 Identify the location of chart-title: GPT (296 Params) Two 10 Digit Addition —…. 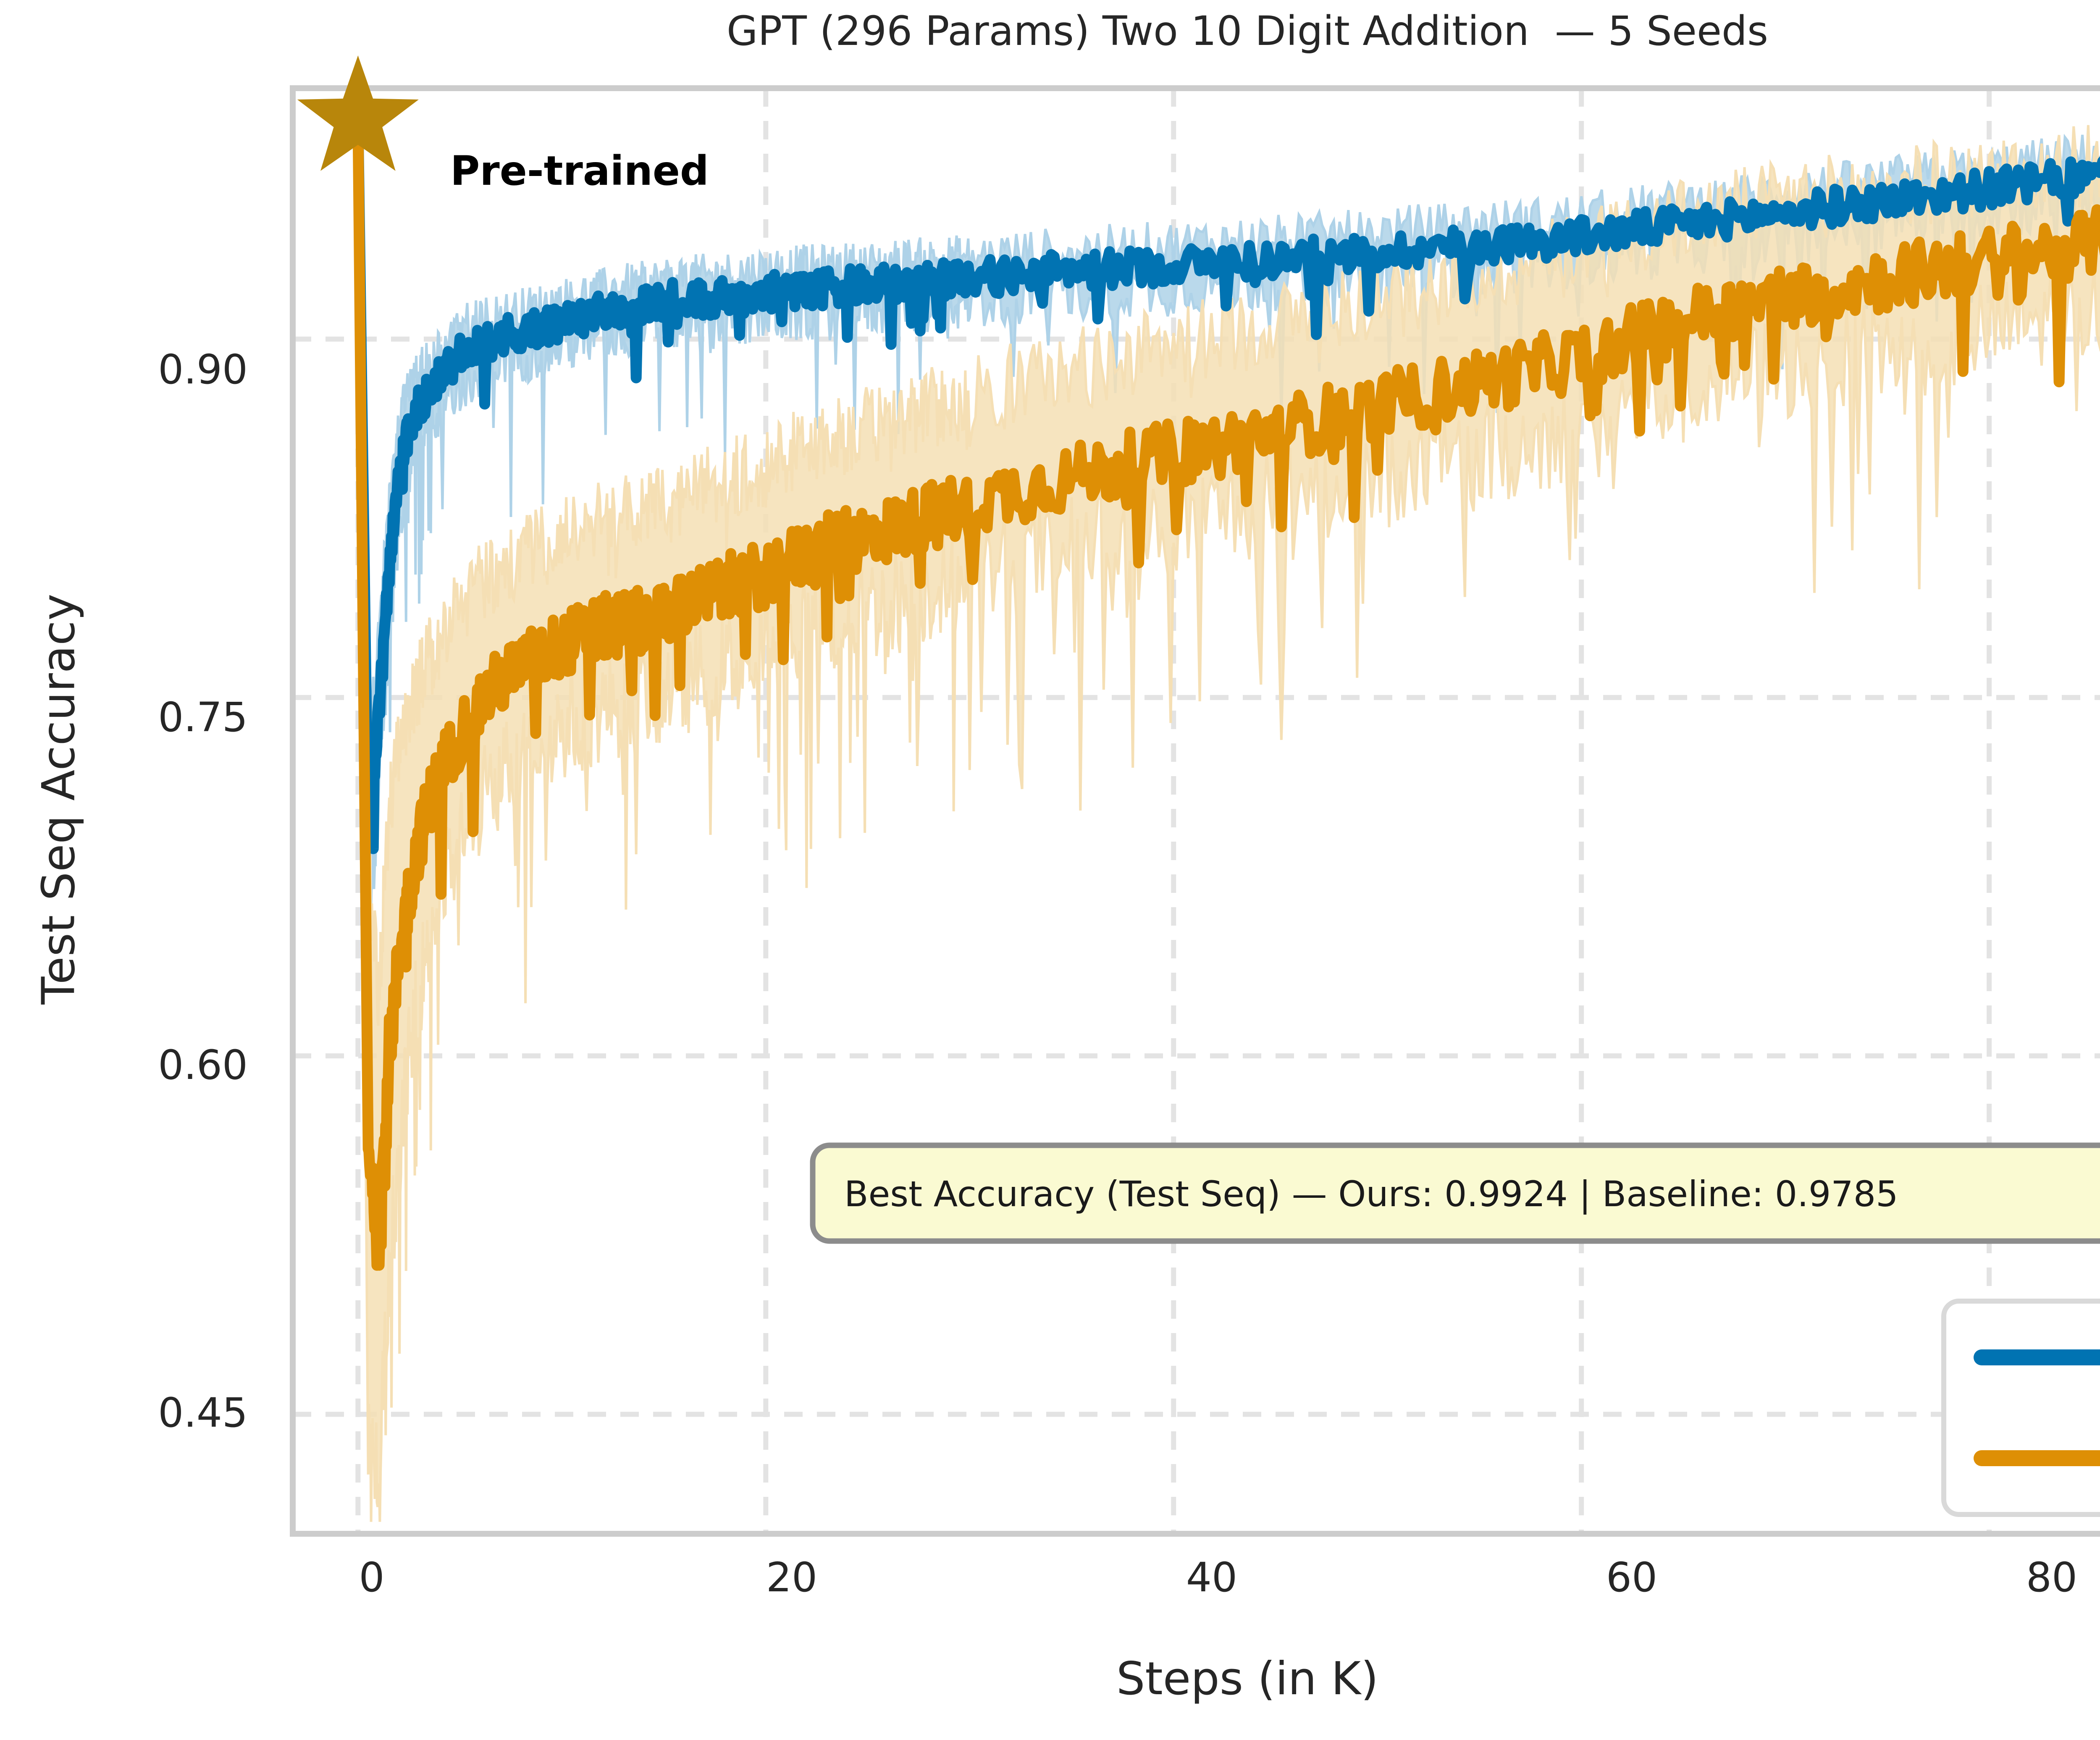
(1247, 31).